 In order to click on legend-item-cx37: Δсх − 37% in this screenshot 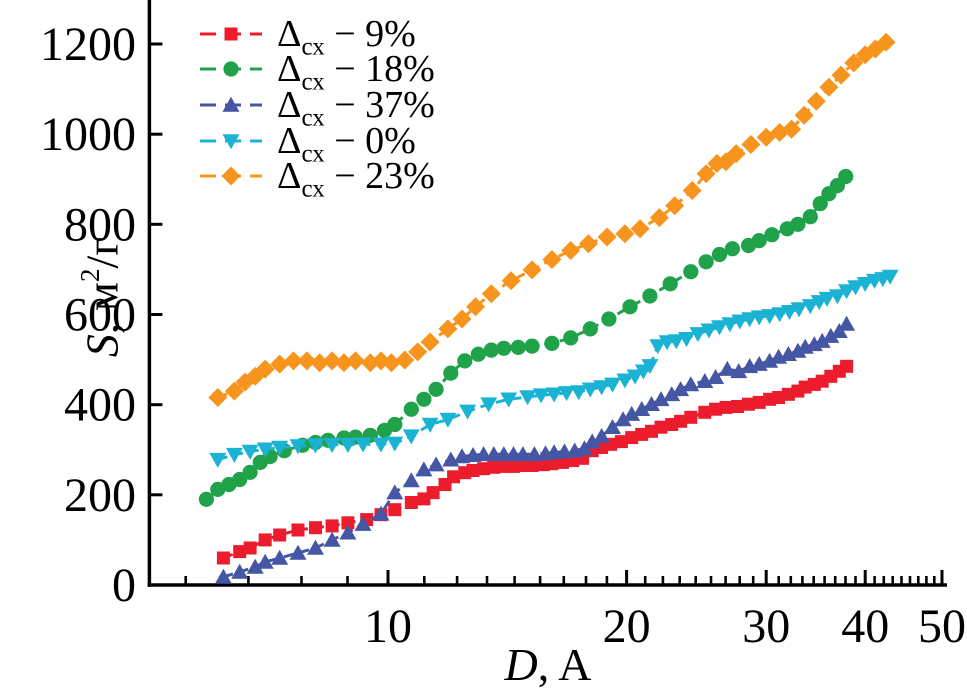, I will do `click(317, 108)`.